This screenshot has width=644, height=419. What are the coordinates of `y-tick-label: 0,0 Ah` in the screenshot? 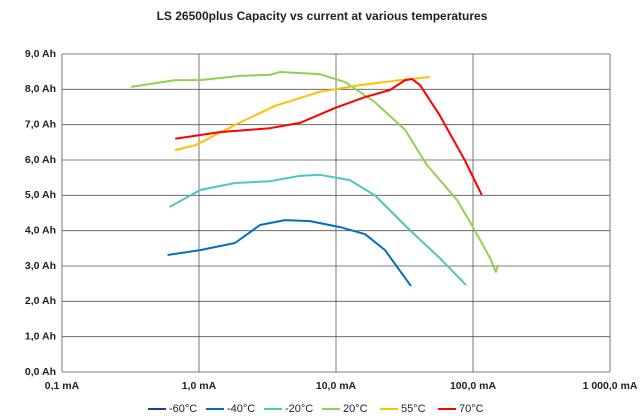 It's located at (40, 372).